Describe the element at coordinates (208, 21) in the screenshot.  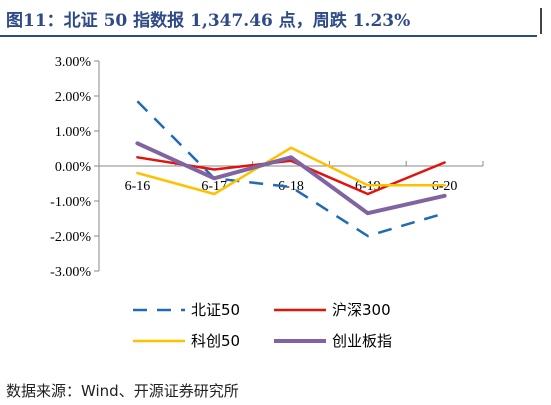
I see `chart-title: 图11：北证 50 指数报 1,347.46 点，周跌 1.23%` at that location.